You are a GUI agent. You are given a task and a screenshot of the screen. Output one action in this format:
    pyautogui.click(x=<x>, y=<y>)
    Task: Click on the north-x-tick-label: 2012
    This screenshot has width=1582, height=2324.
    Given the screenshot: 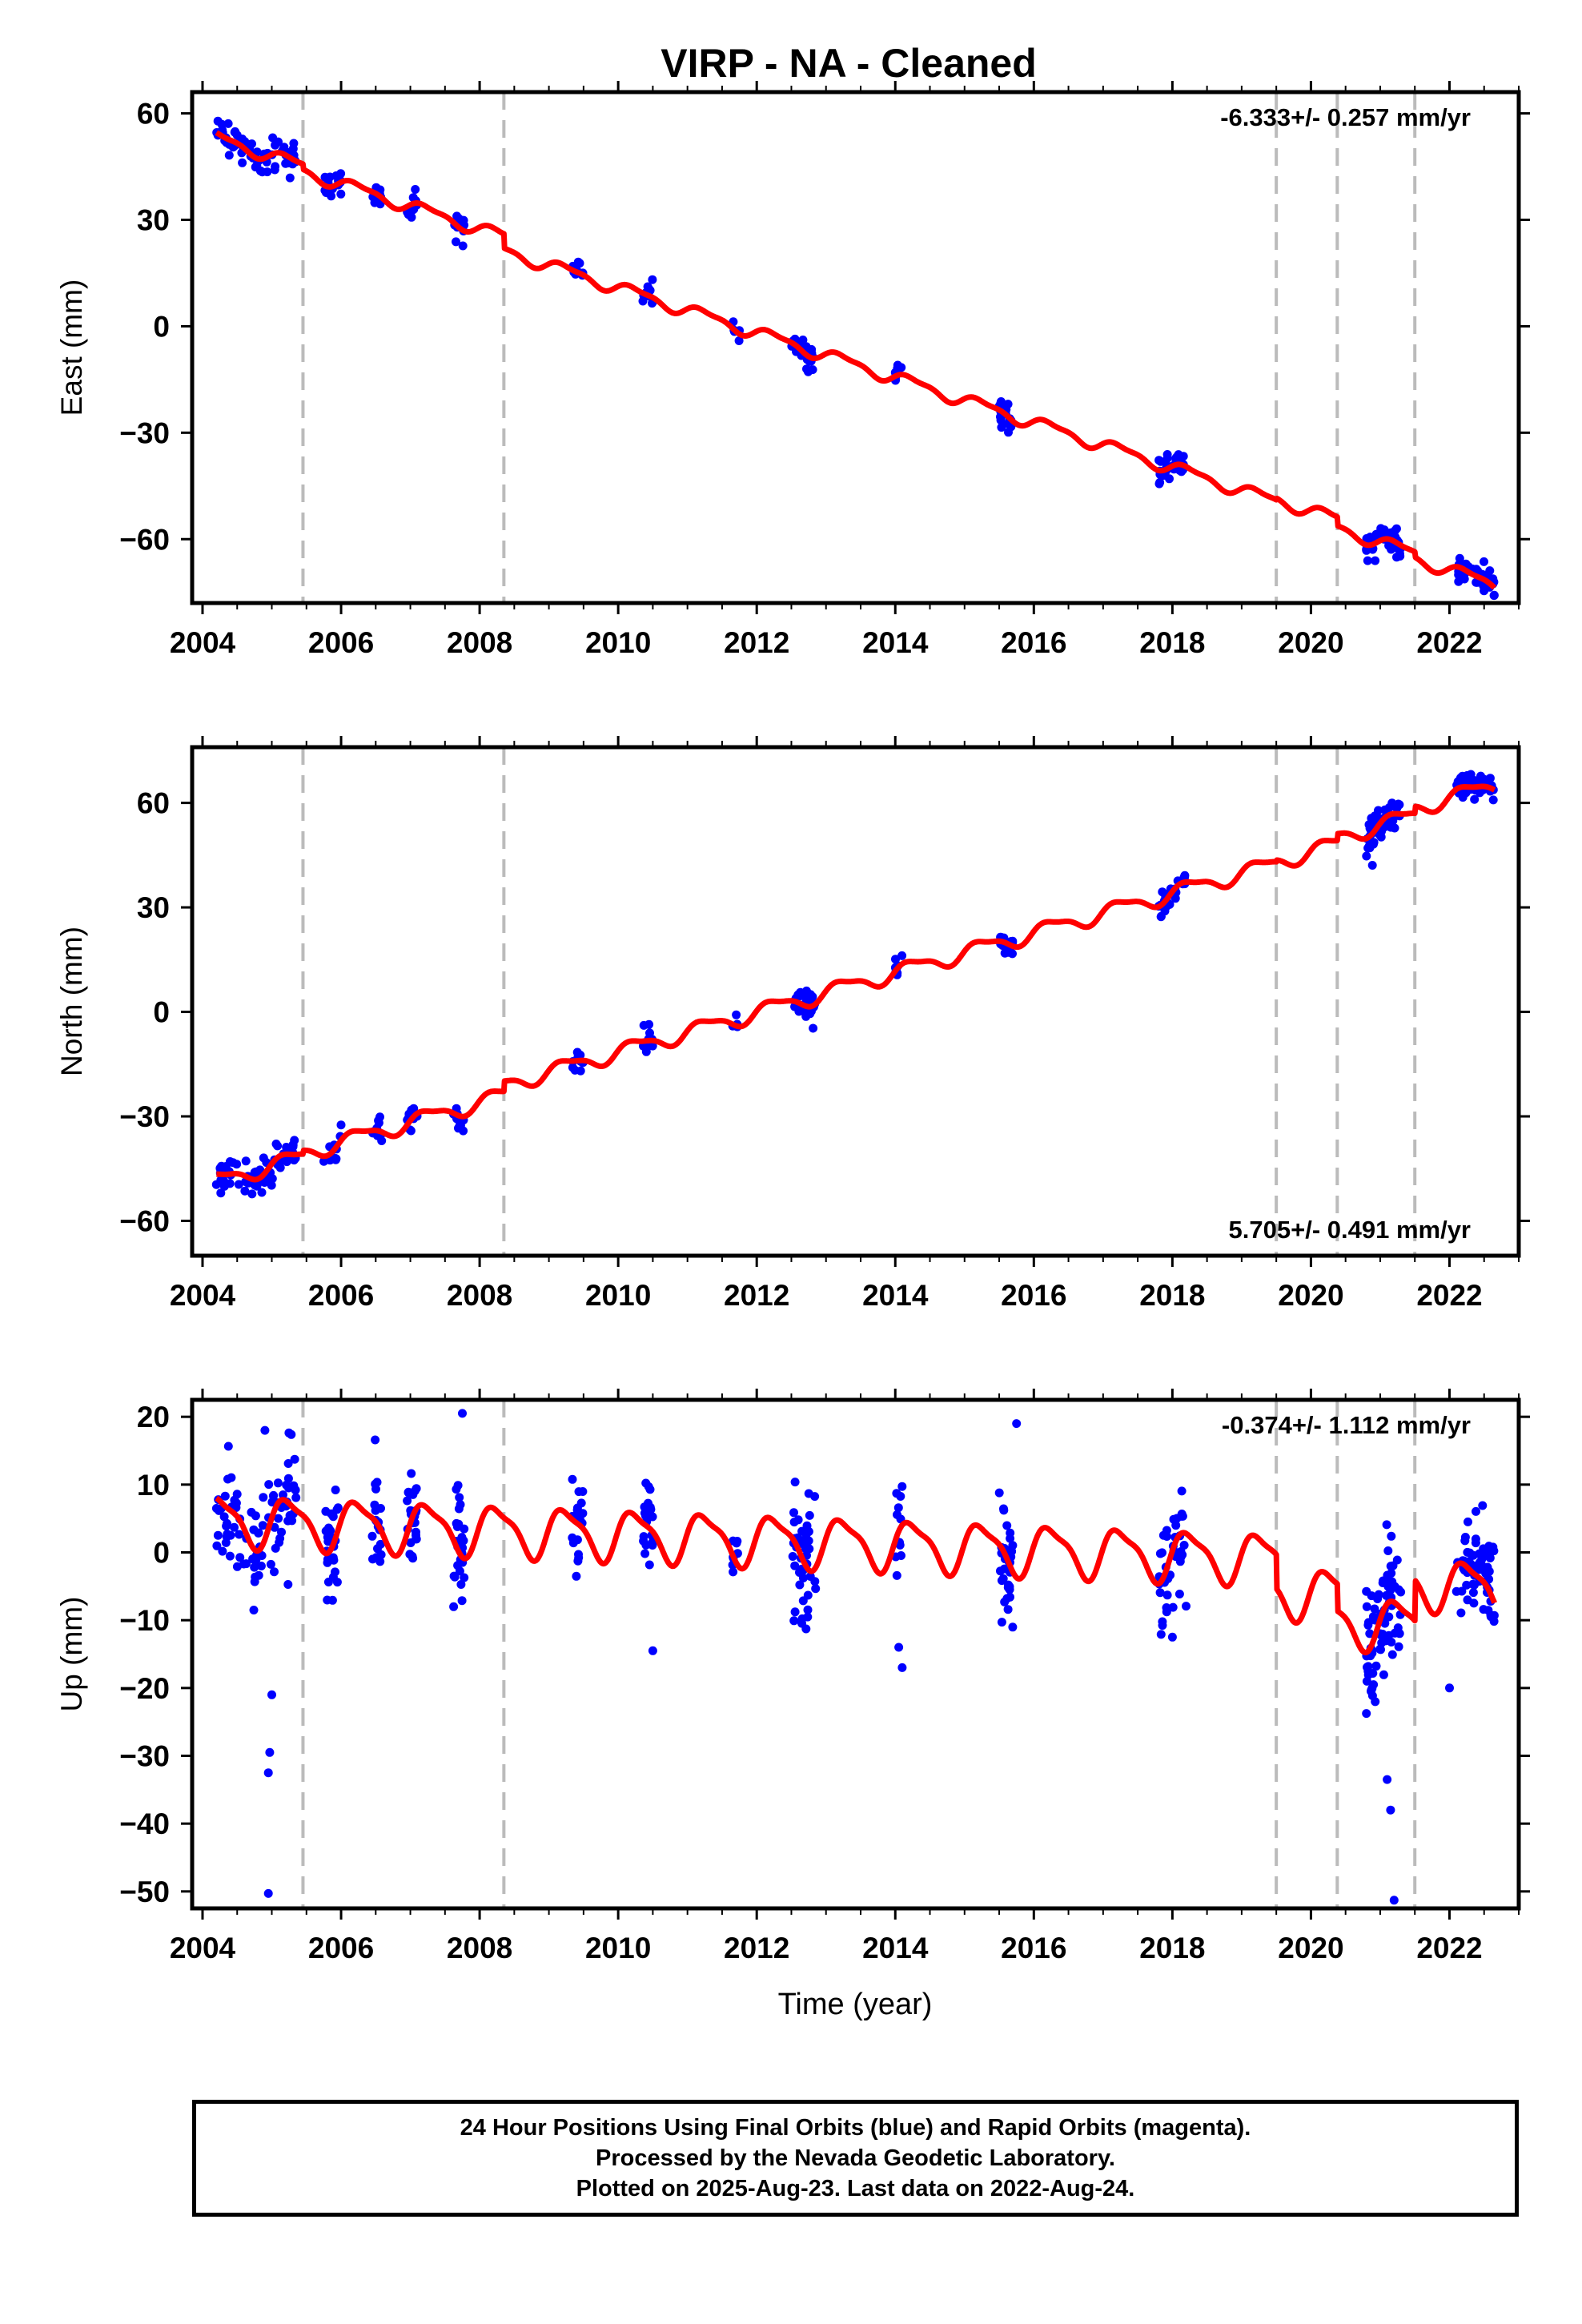 What is the action you would take?
    pyautogui.click(x=756, y=1295)
    